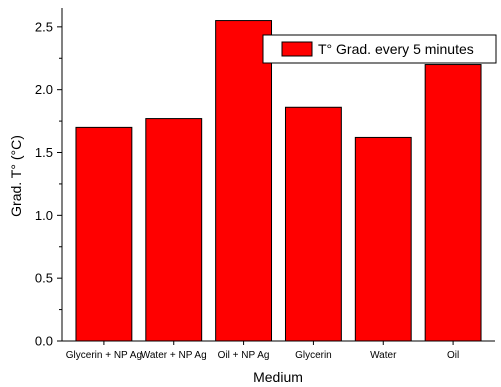 The height and width of the screenshot is (387, 501). I want to click on x-category-label: Oil + NP Ag, so click(244, 355).